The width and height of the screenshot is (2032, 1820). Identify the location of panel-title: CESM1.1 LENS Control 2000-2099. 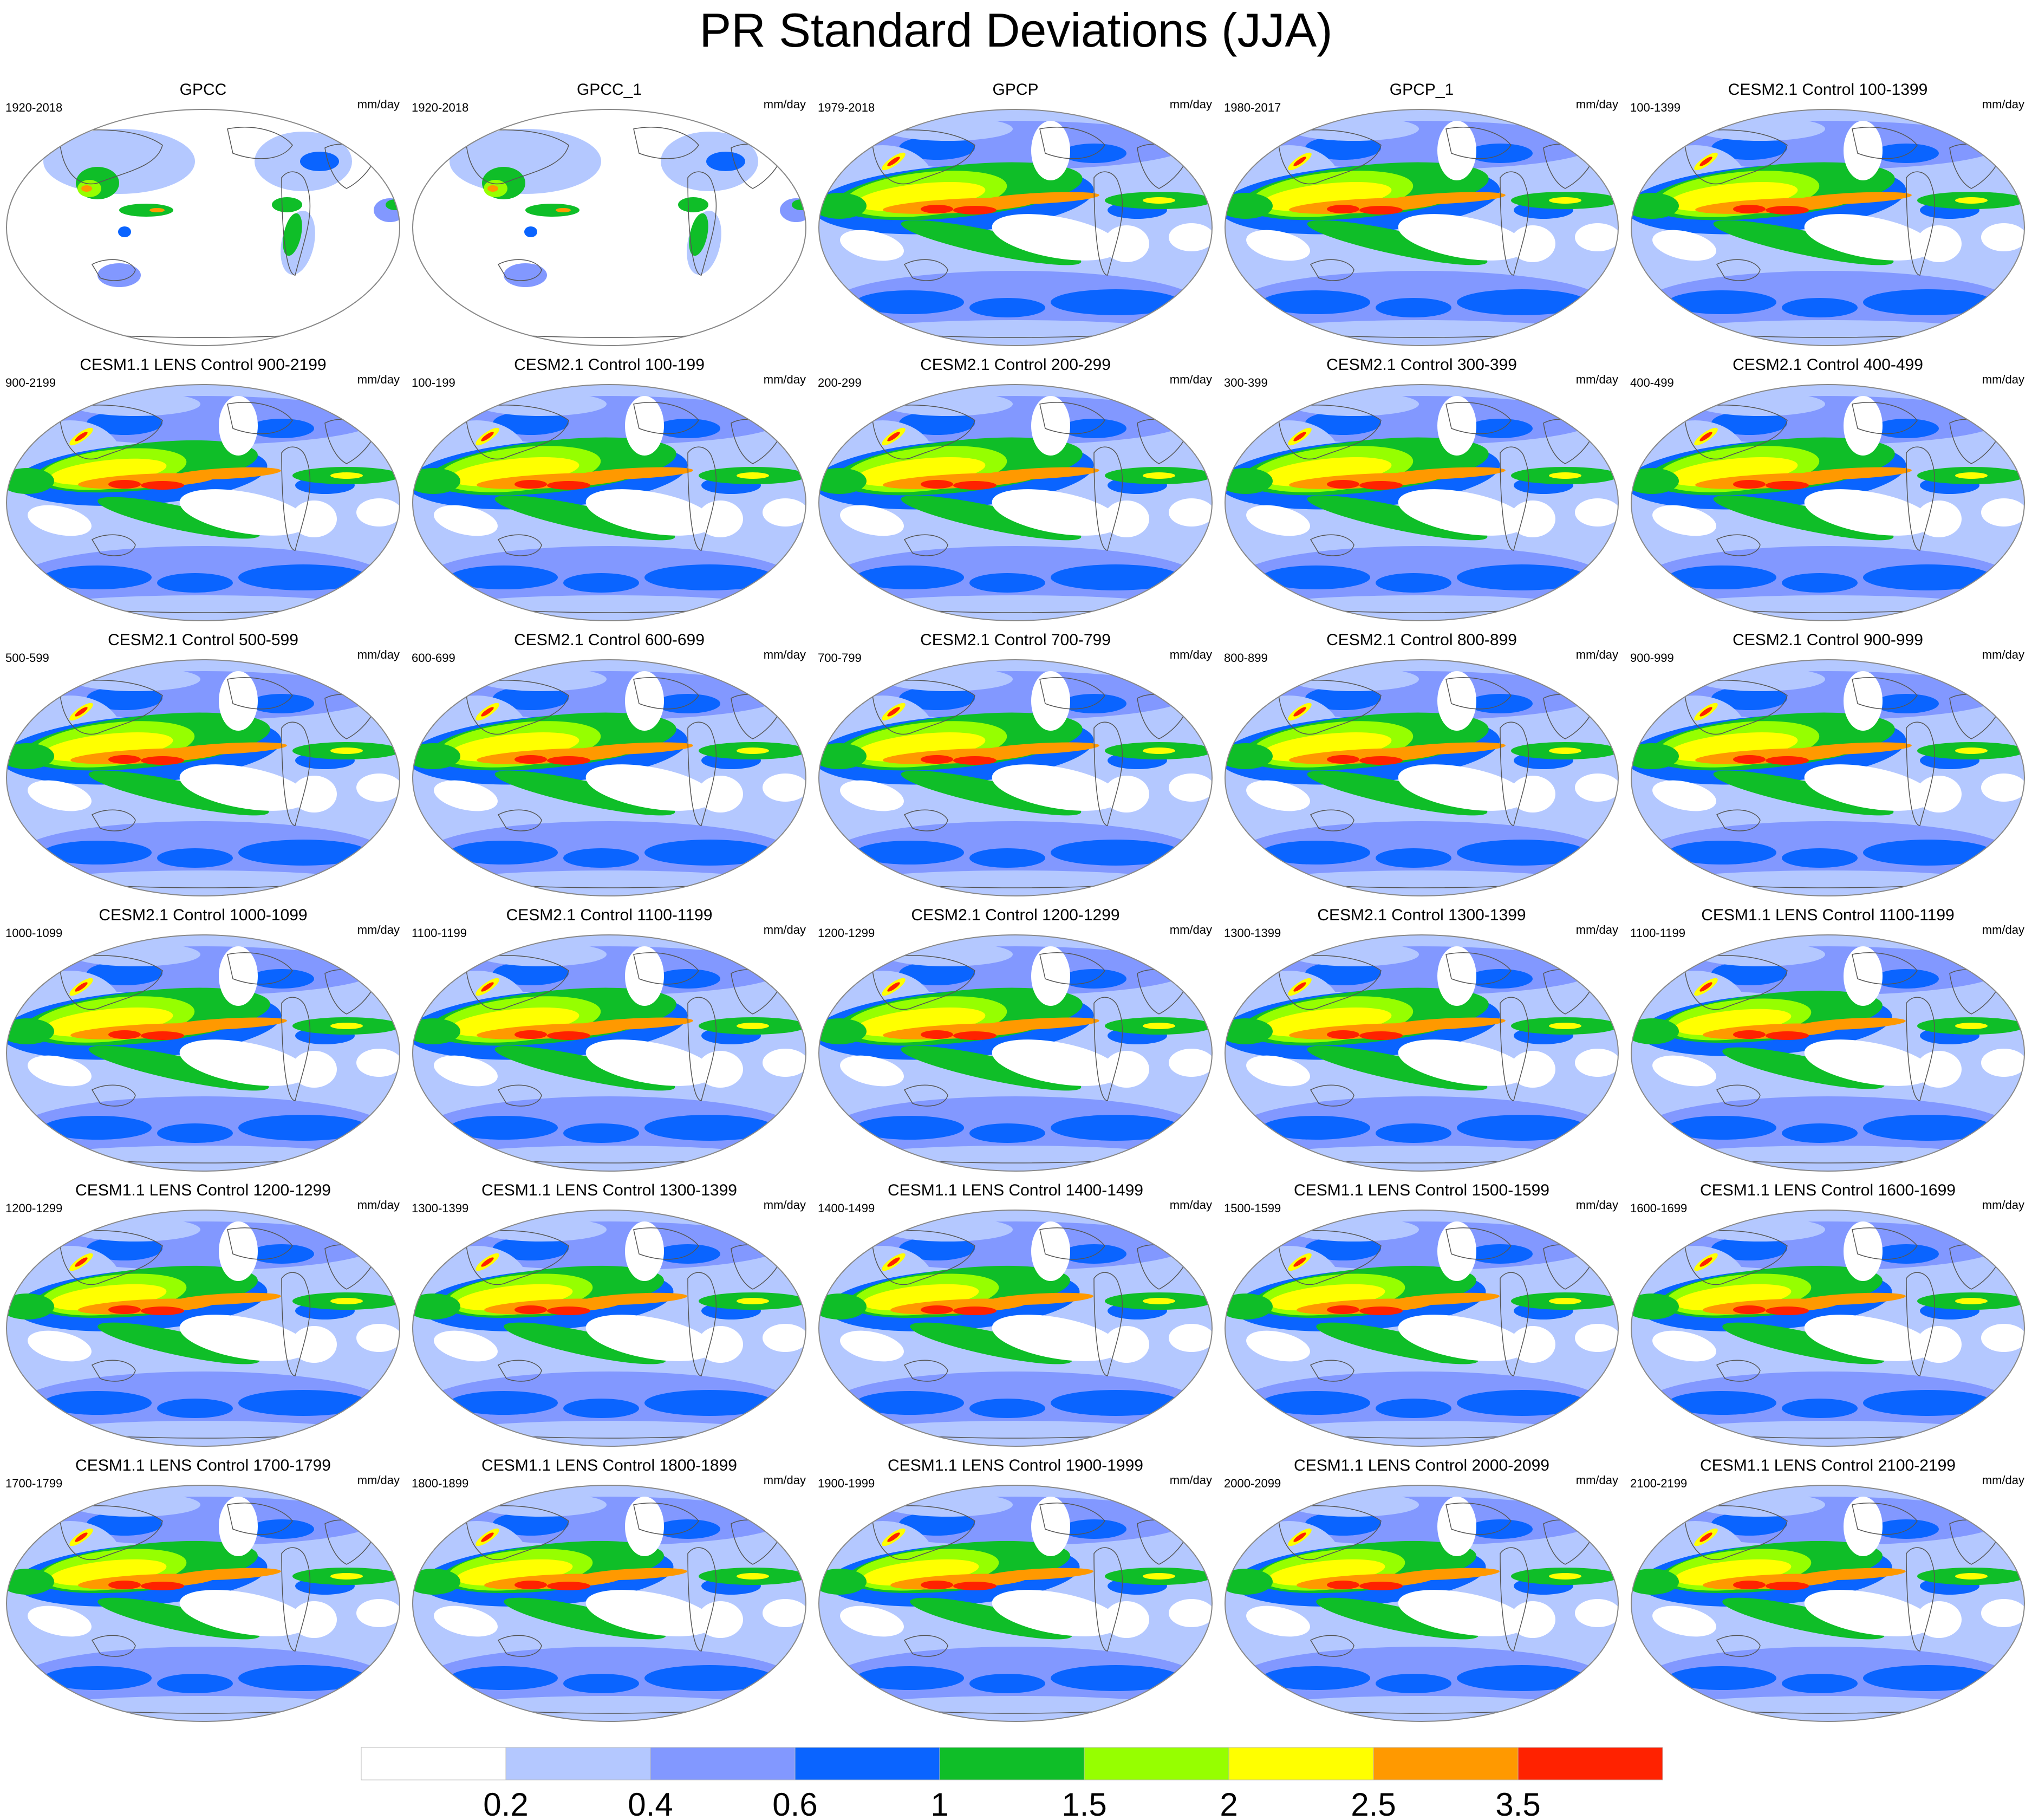
(1421, 1465).